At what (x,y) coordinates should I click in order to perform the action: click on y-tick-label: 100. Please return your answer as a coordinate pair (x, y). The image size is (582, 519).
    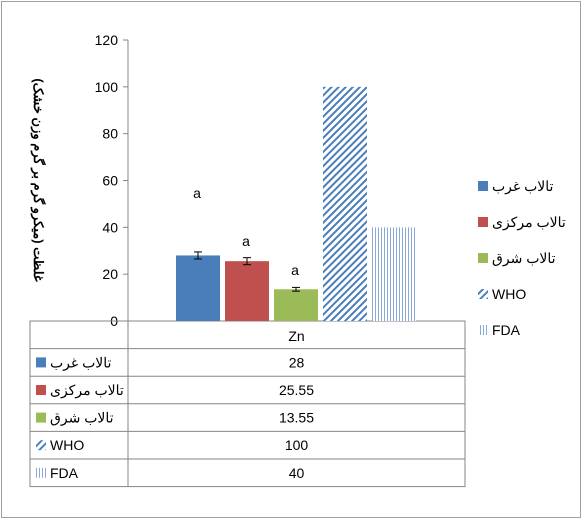
    Looking at the image, I should click on (107, 87).